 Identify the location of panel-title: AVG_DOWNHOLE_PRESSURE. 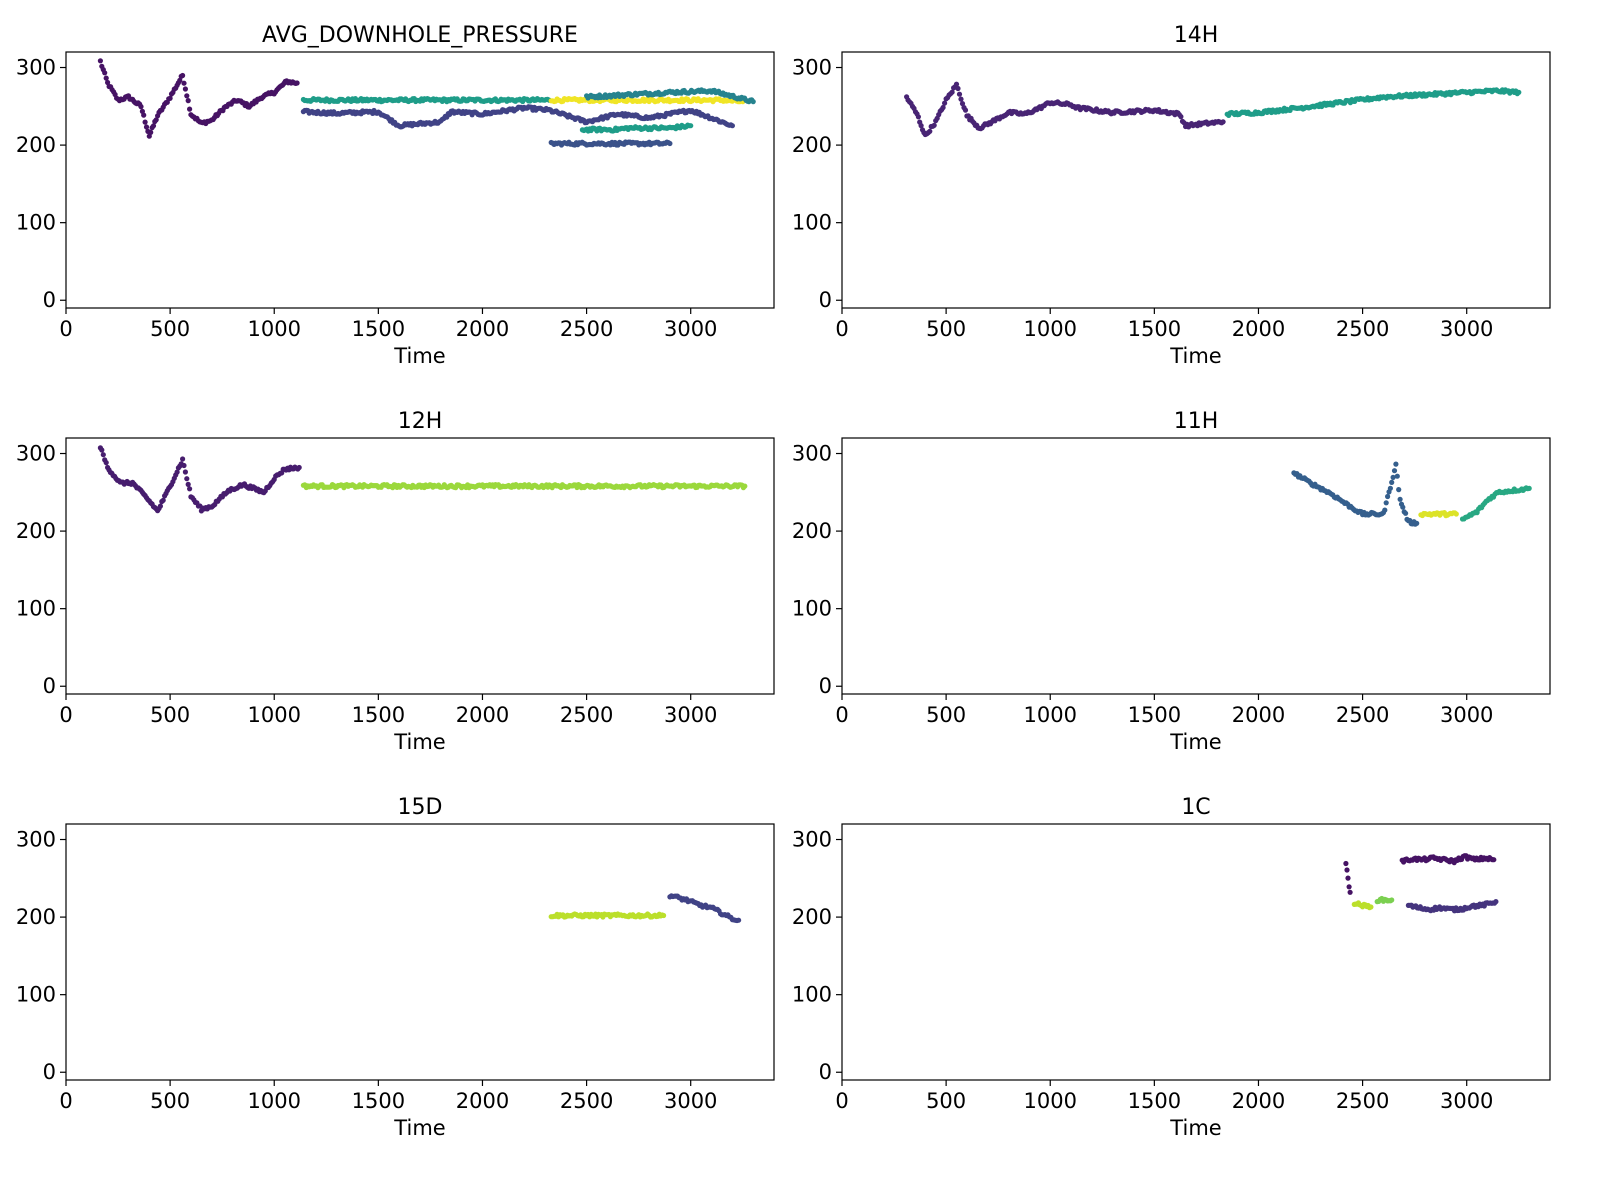
(420, 35).